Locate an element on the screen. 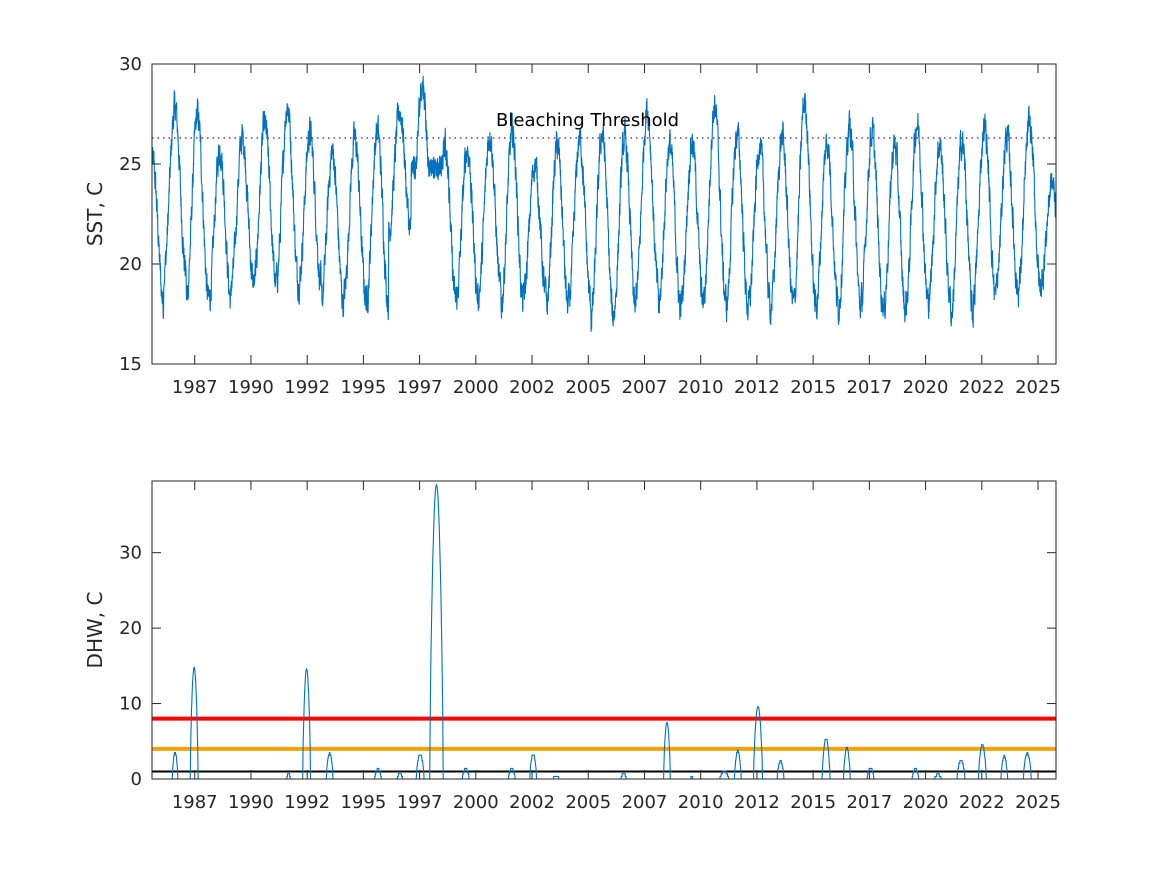  y-tick-label: 10 is located at coordinates (130, 704).